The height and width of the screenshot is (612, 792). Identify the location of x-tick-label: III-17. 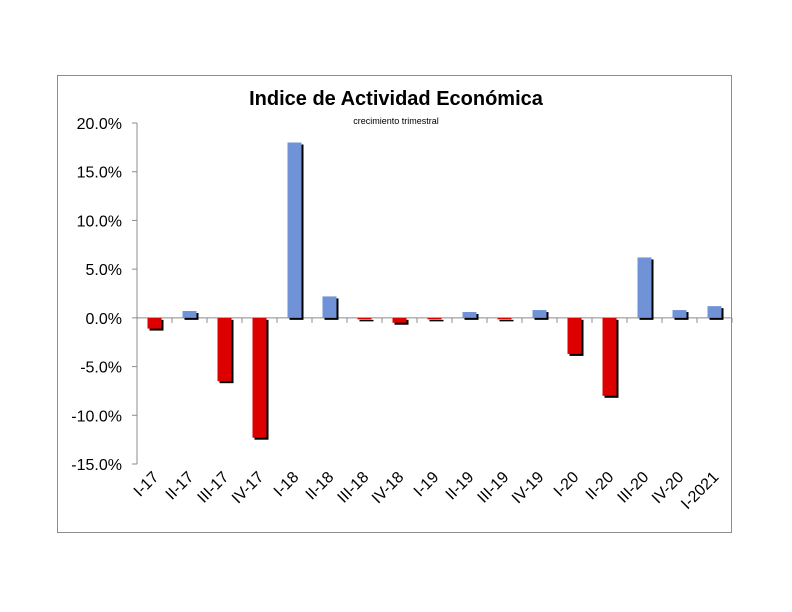
(214, 488).